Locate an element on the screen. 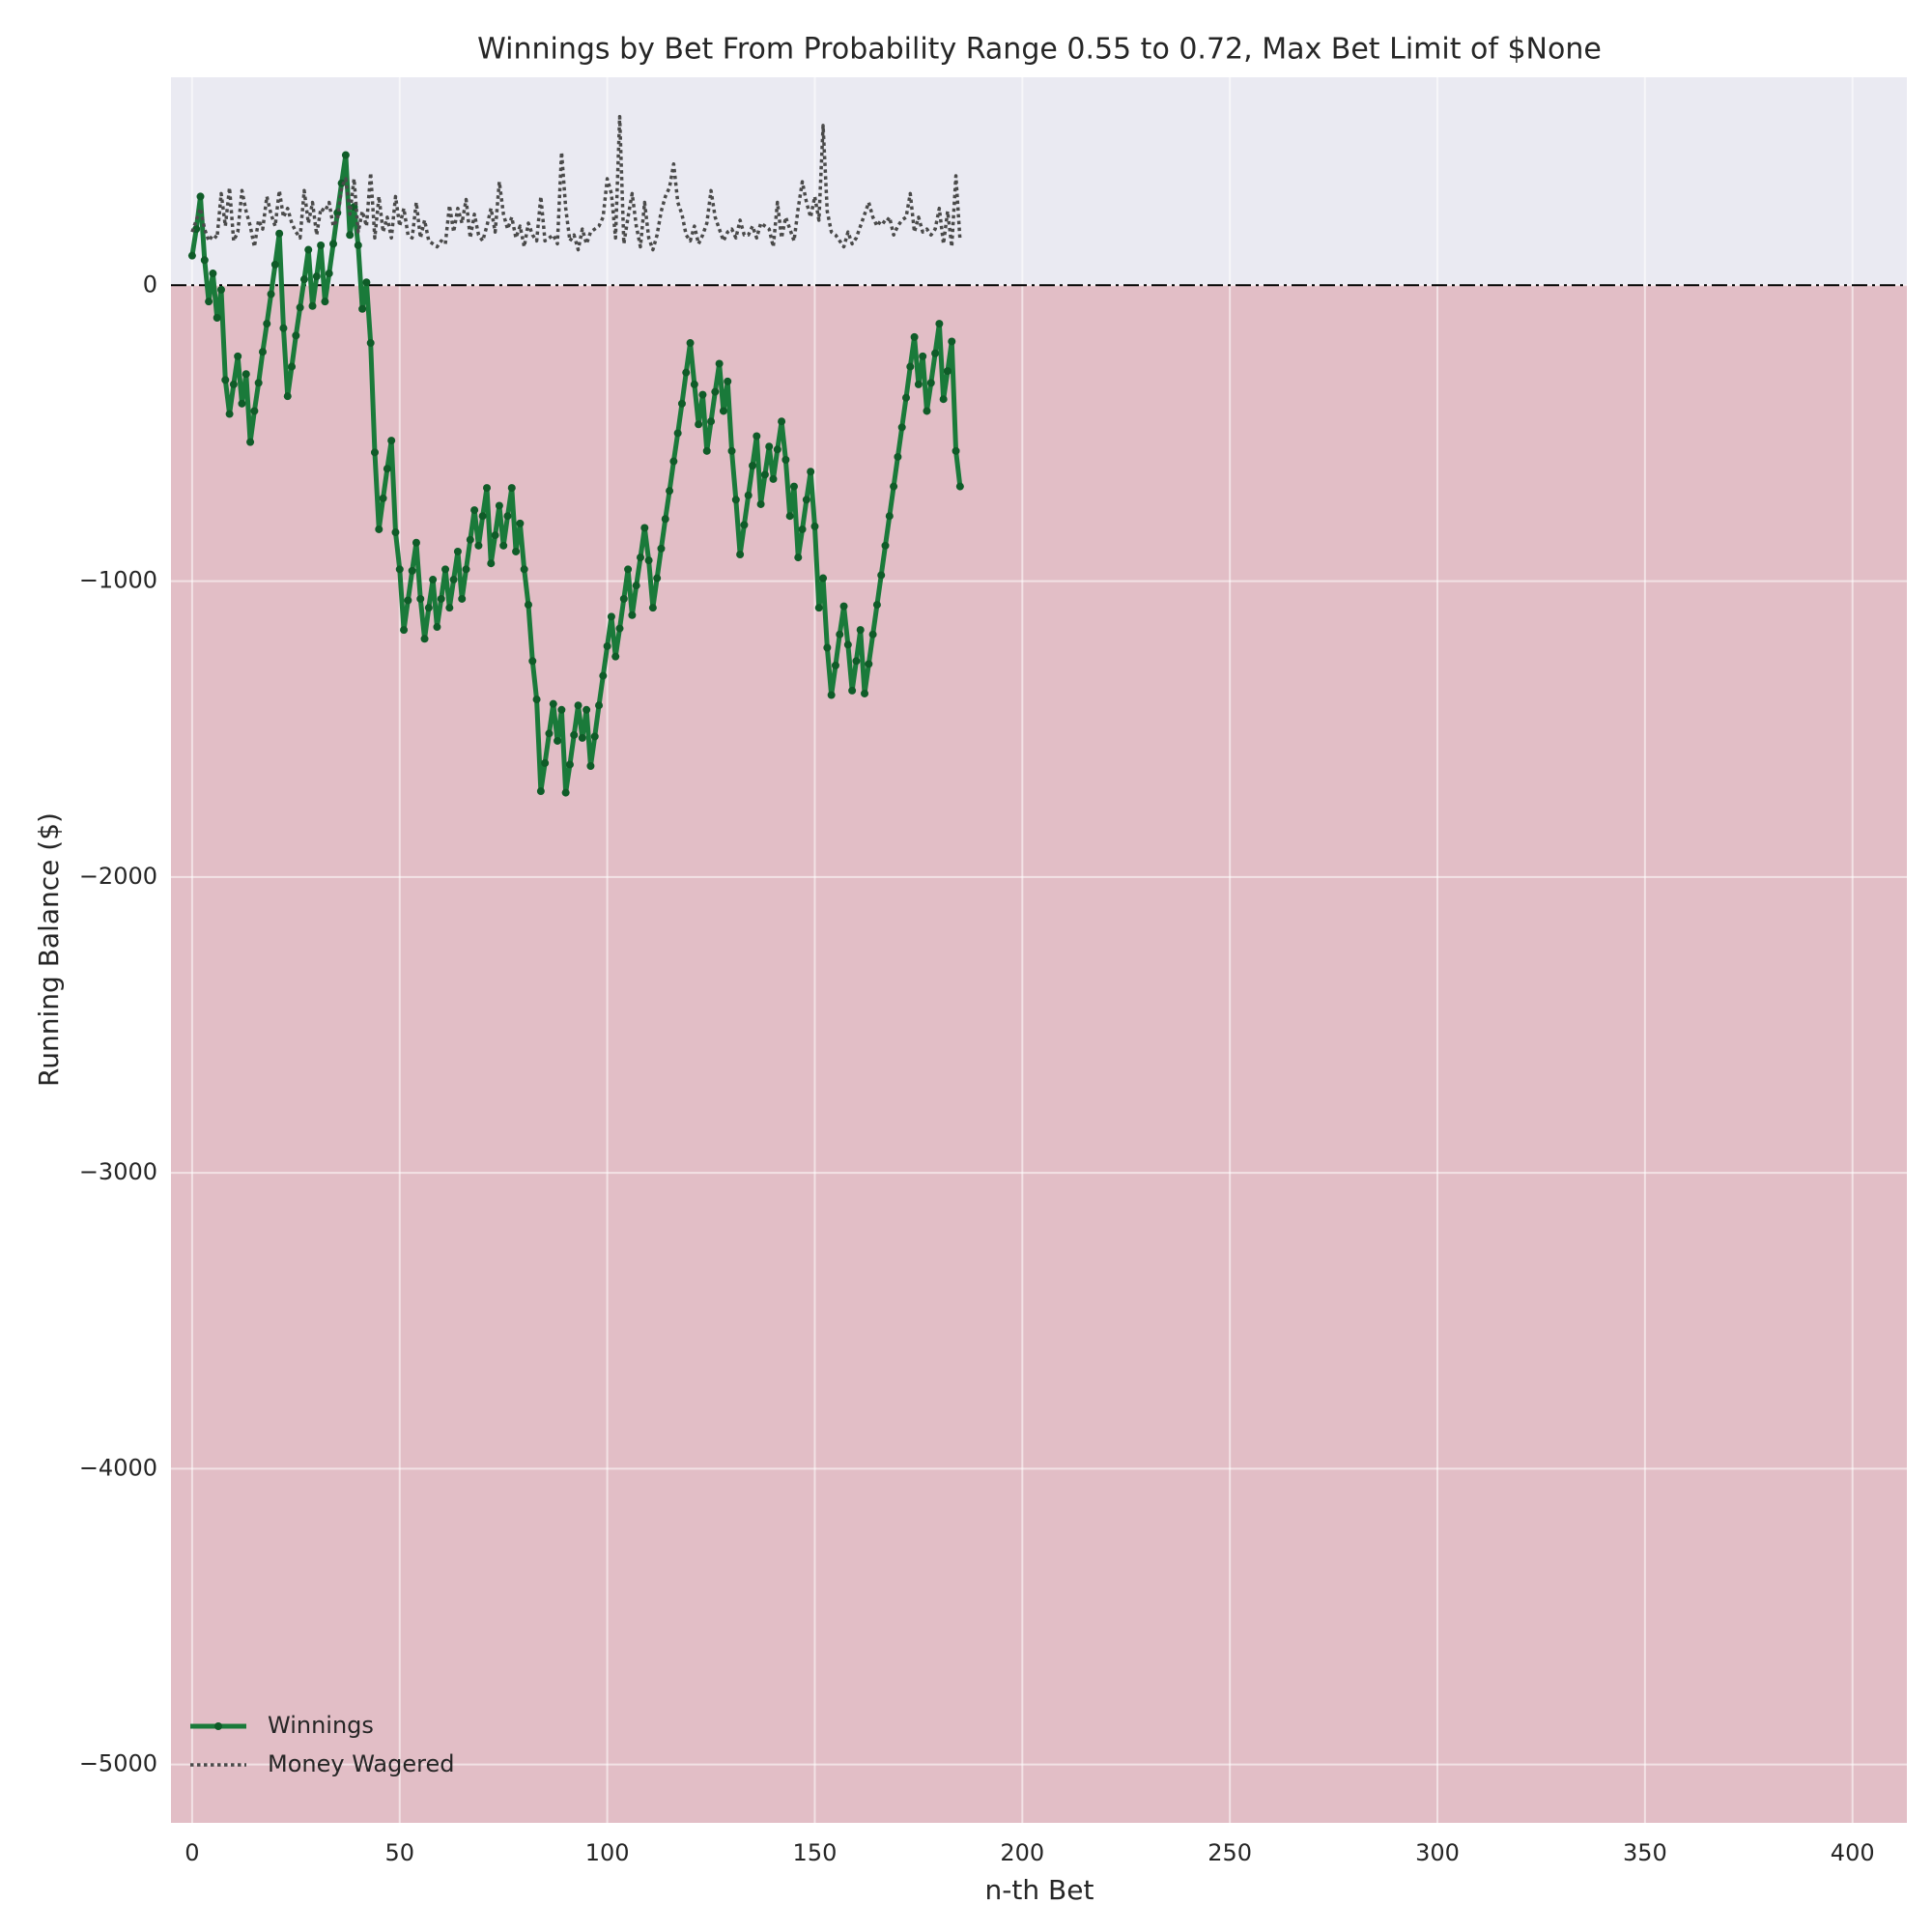 The image size is (1932, 1932). x-axis-label: n-th Bet is located at coordinates (1039, 1890).